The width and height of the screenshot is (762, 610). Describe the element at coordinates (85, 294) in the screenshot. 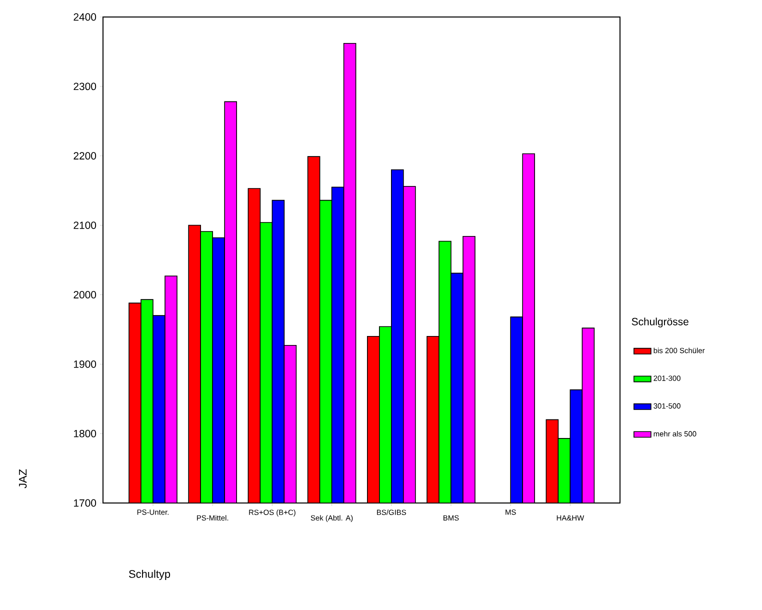

I see `y-tick-label: 2000` at that location.